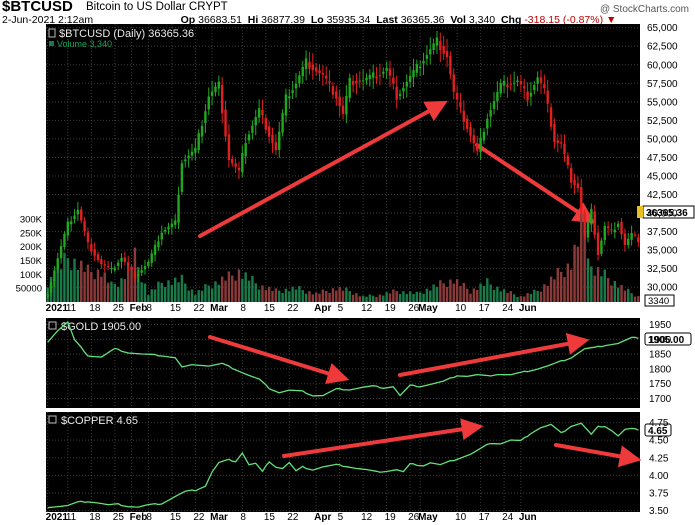  What do you see at coordinates (279, 359) in the screenshot?
I see `gold-downtrend-arrow` at bounding box center [279, 359].